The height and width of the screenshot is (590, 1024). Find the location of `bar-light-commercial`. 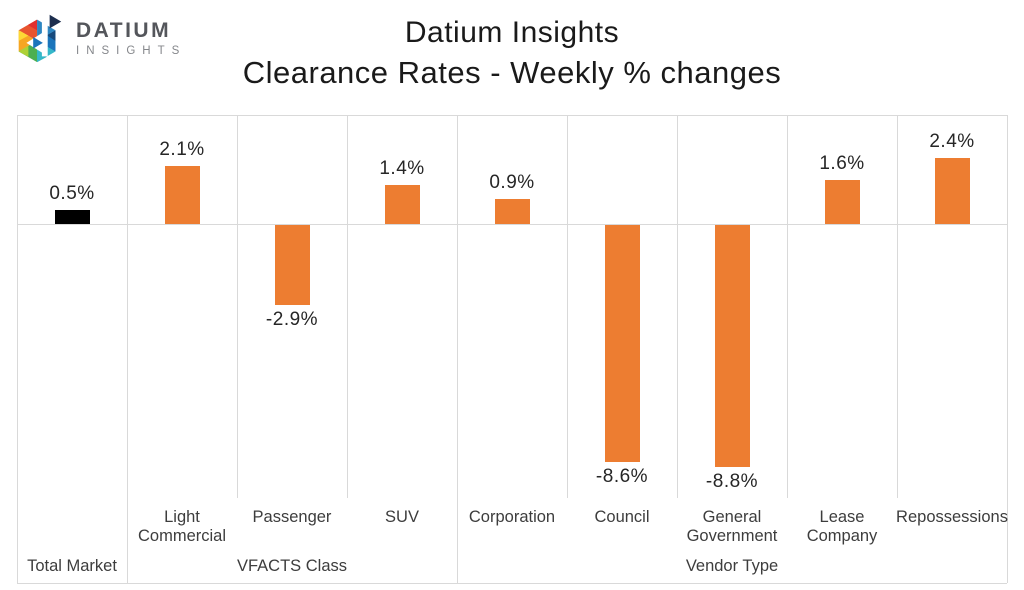

bar-light-commercial is located at coordinates (182, 195).